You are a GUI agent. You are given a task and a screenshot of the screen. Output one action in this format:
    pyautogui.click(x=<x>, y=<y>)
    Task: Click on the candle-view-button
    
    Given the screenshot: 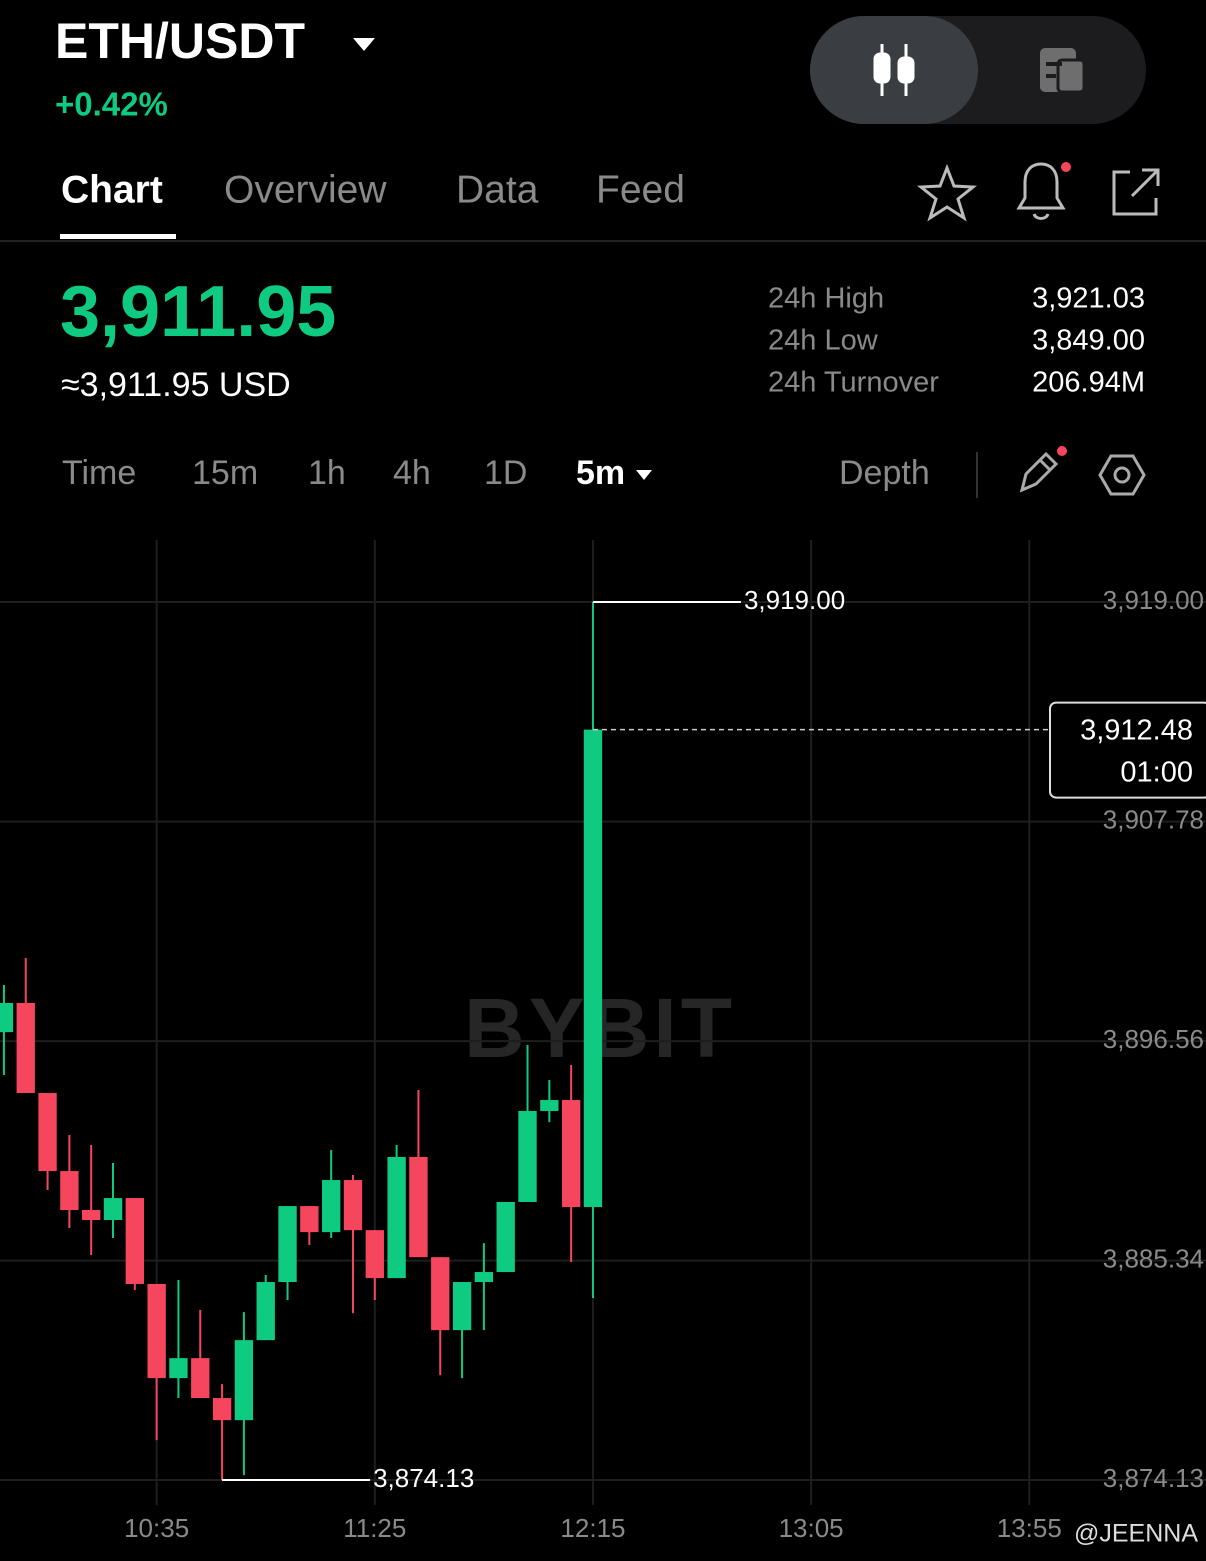 What is the action you would take?
    pyautogui.click(x=894, y=70)
    